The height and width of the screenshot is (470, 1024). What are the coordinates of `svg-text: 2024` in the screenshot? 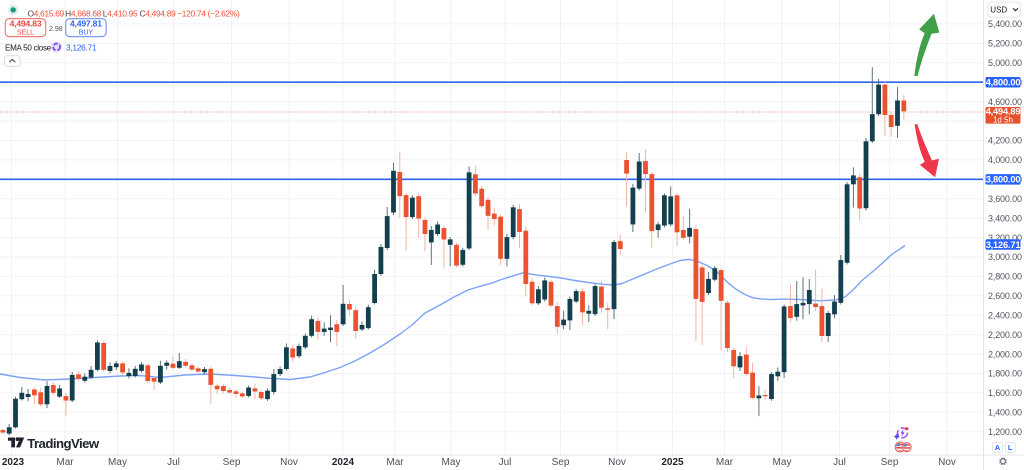 It's located at (343, 462).